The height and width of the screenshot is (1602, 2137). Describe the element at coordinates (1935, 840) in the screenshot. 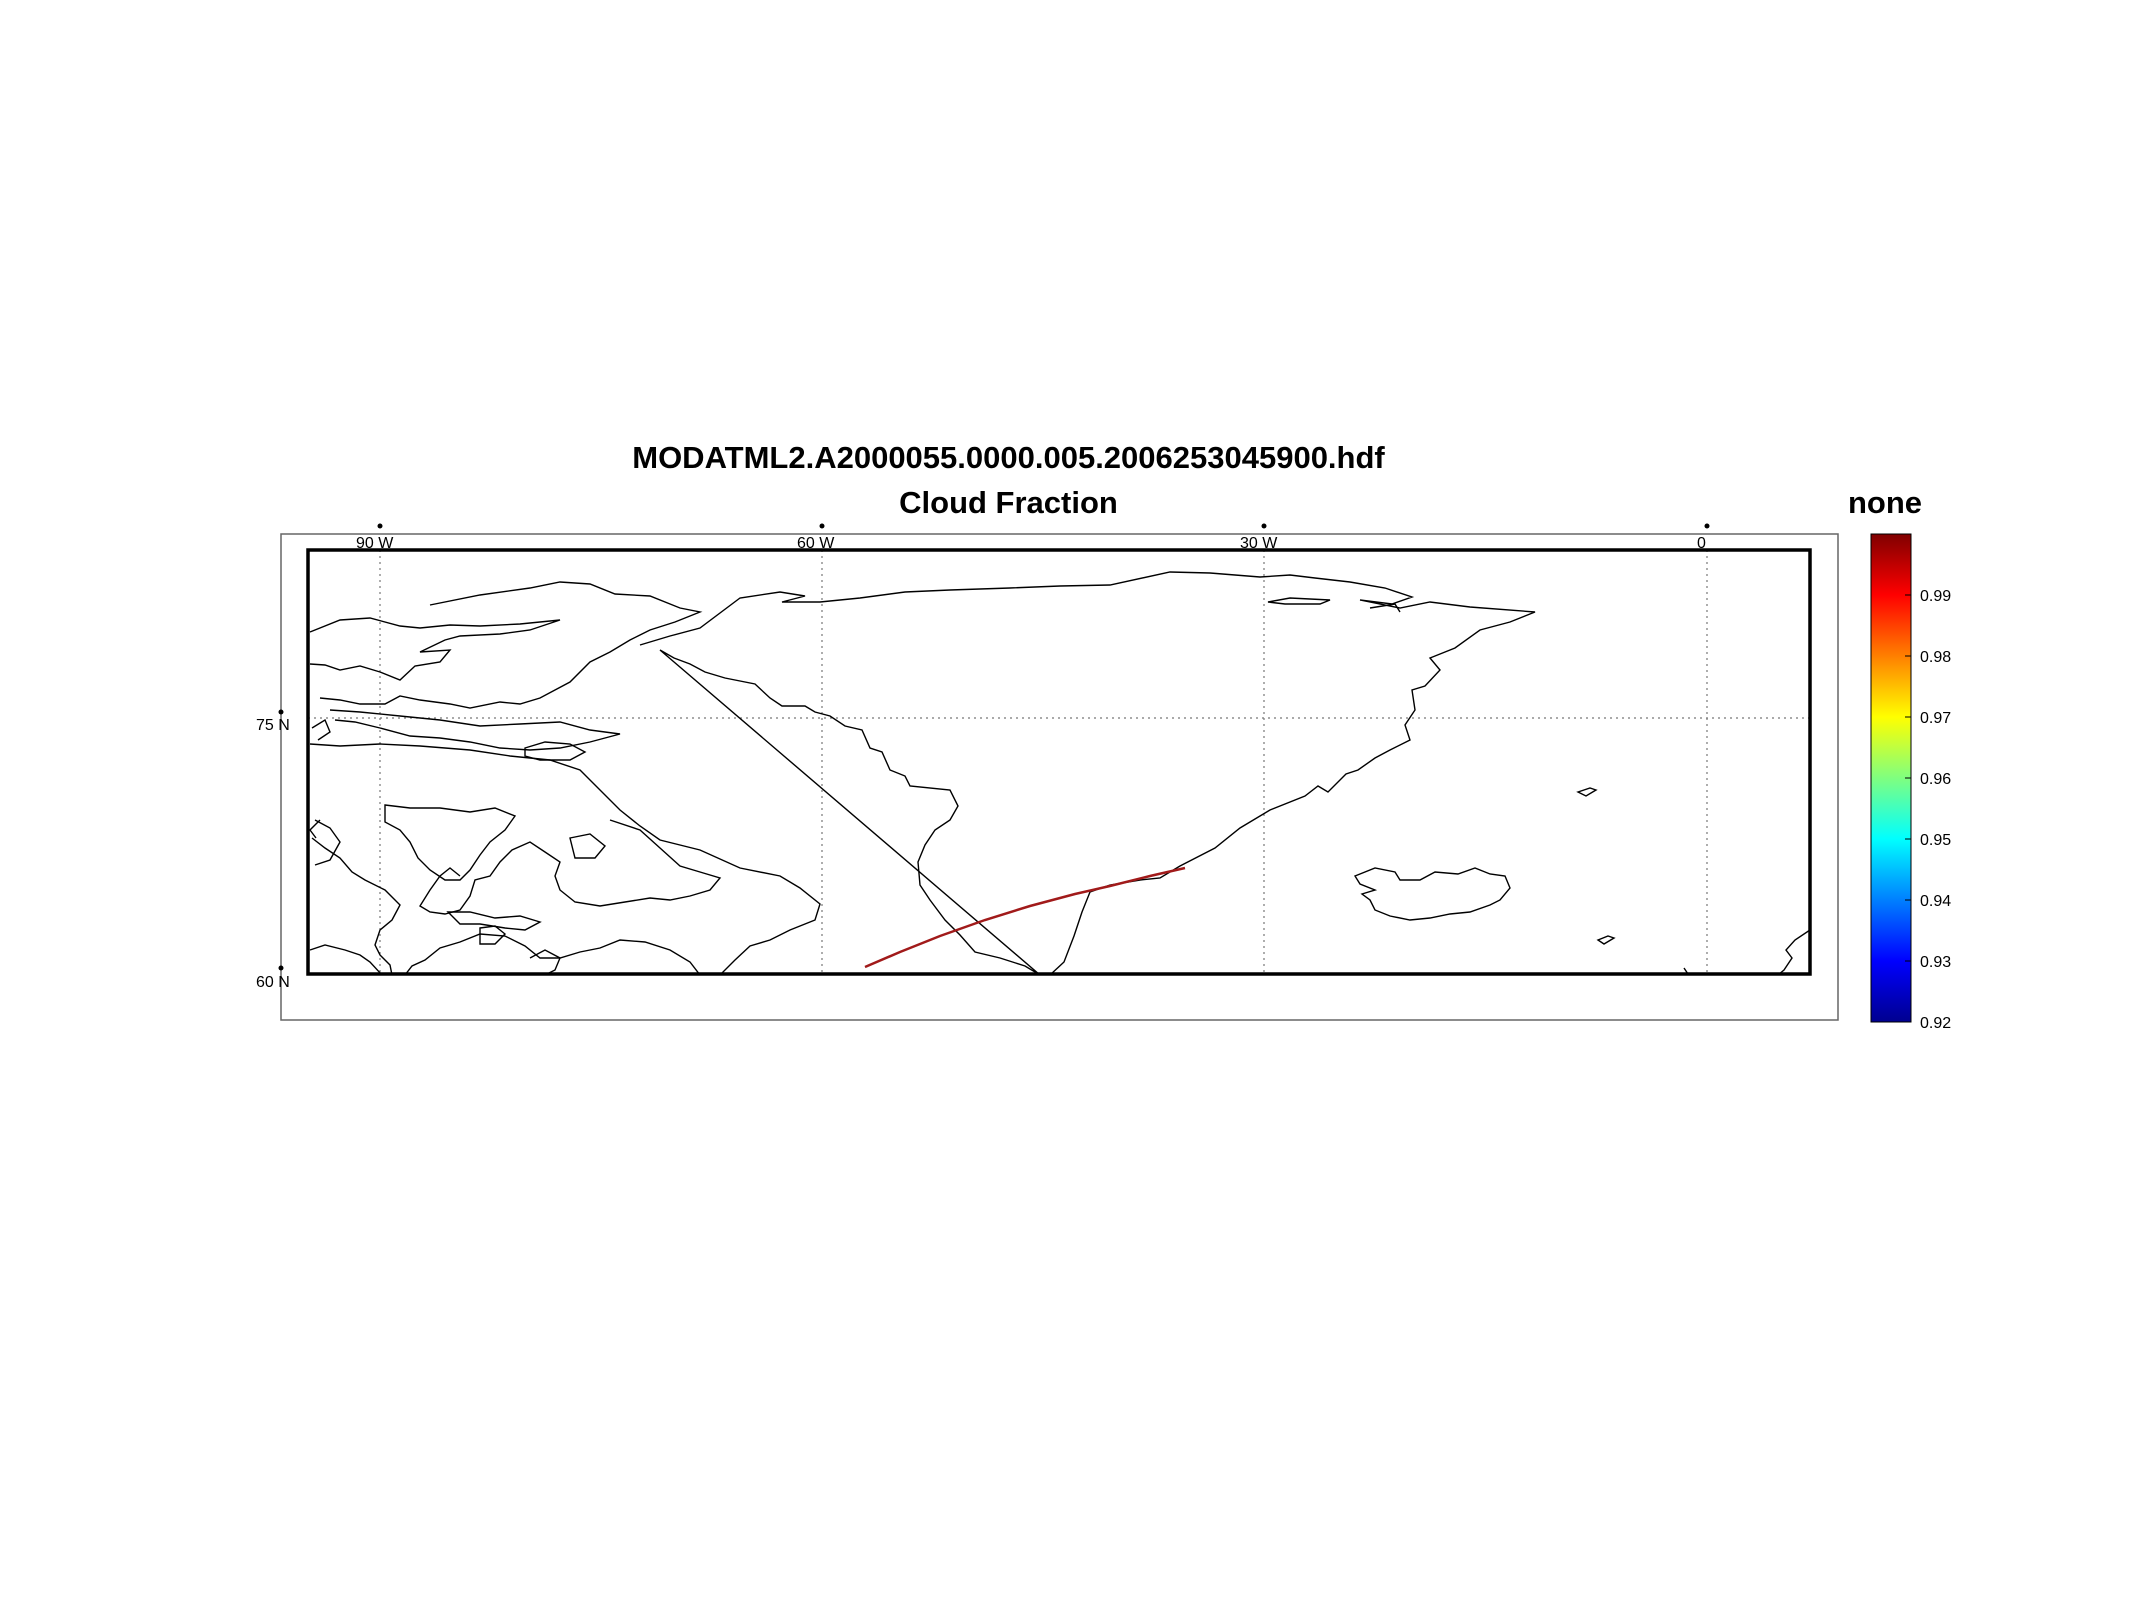

I see `colorbar-tick-label: 0.95` at that location.